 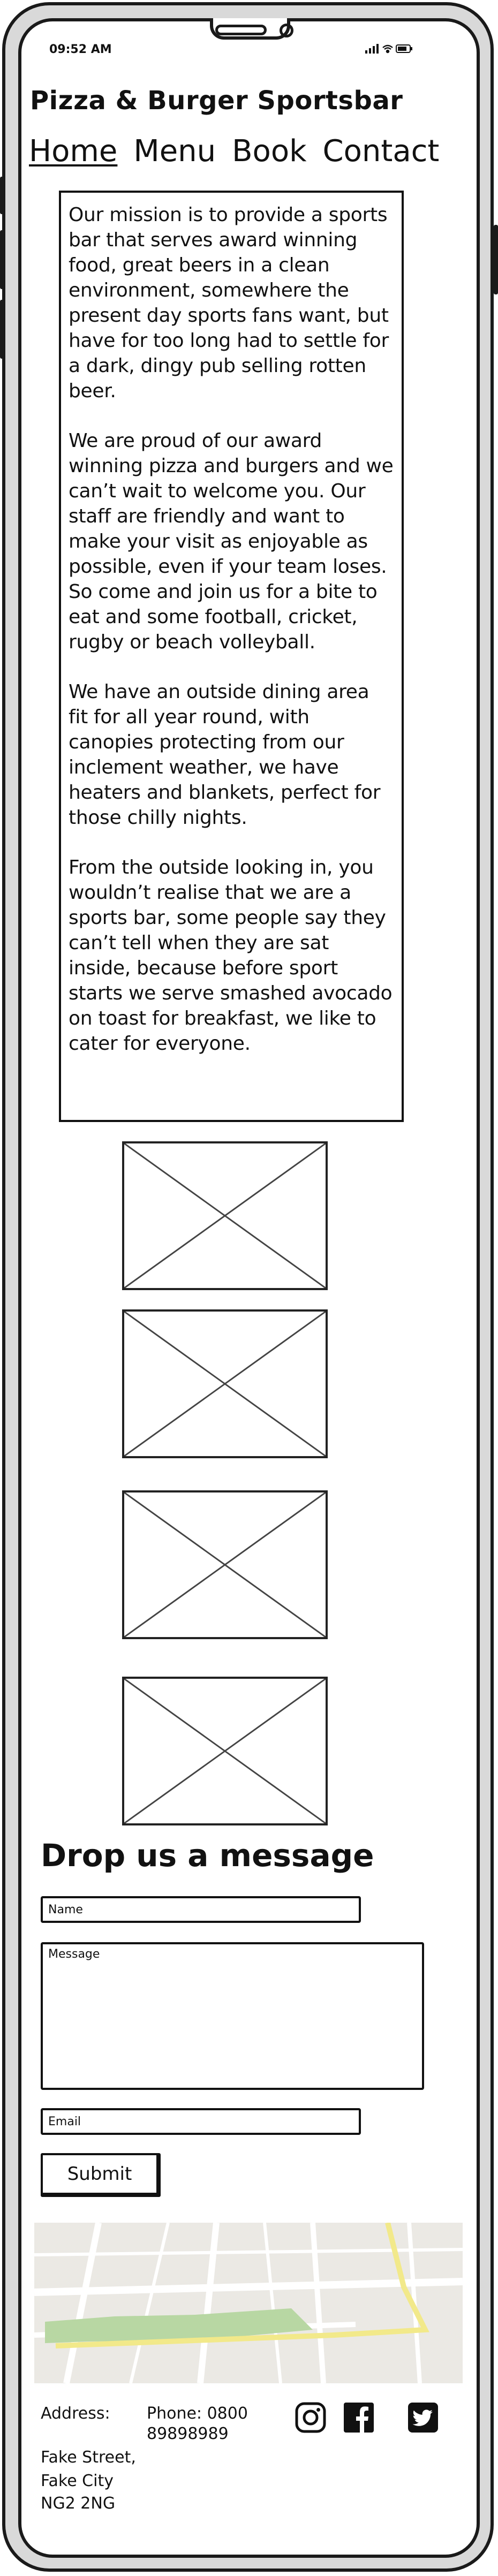 What do you see at coordinates (286, 30) in the screenshot?
I see `phone-camera` at bounding box center [286, 30].